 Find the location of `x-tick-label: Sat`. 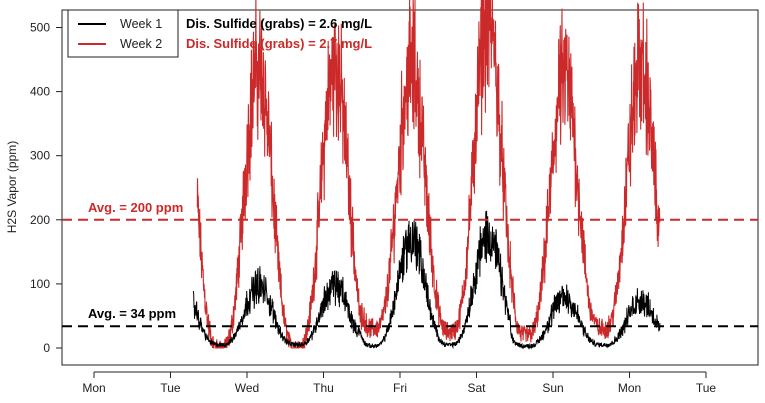

x-tick-label: Sat is located at coordinates (476, 388).